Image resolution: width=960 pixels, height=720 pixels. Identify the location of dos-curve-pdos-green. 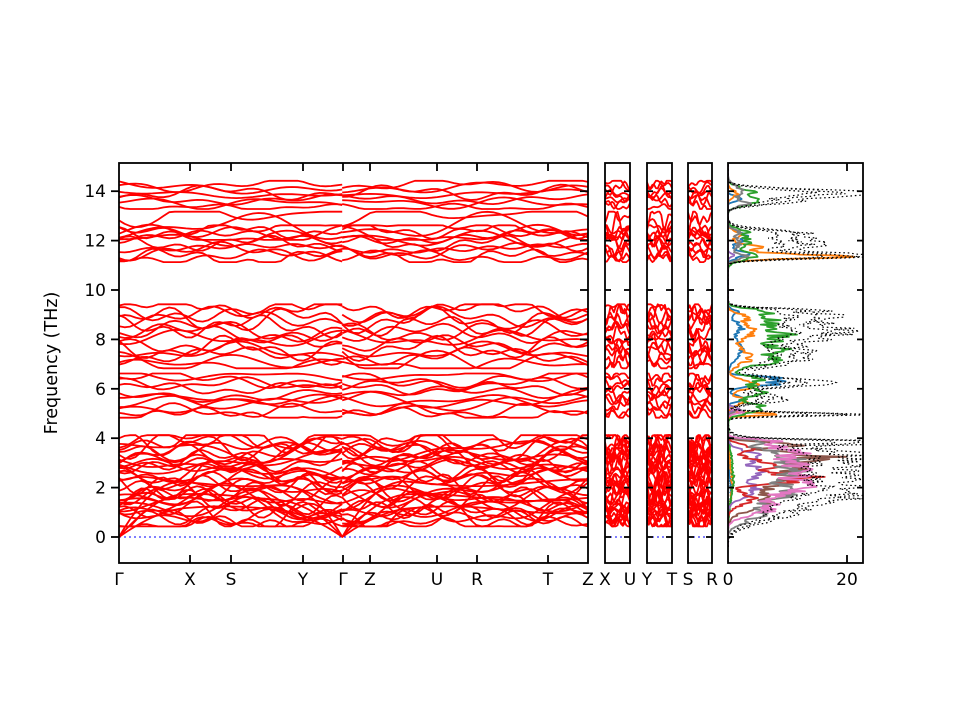
(763, 355).